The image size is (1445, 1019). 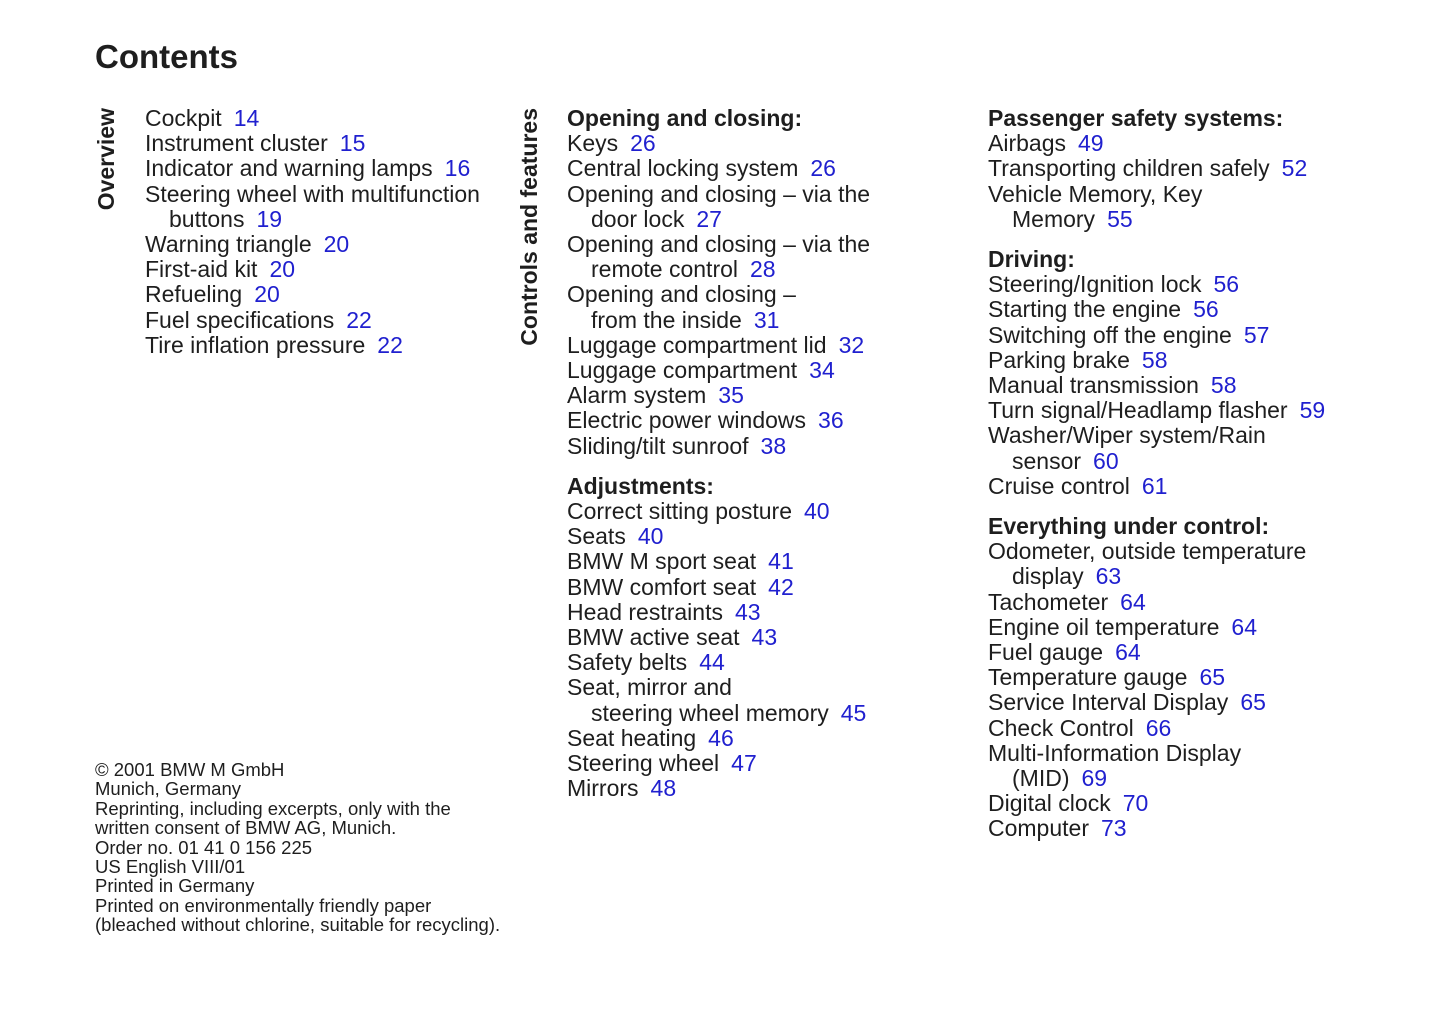 I want to click on imprint-line: Printed in Germany, so click(x=175, y=886).